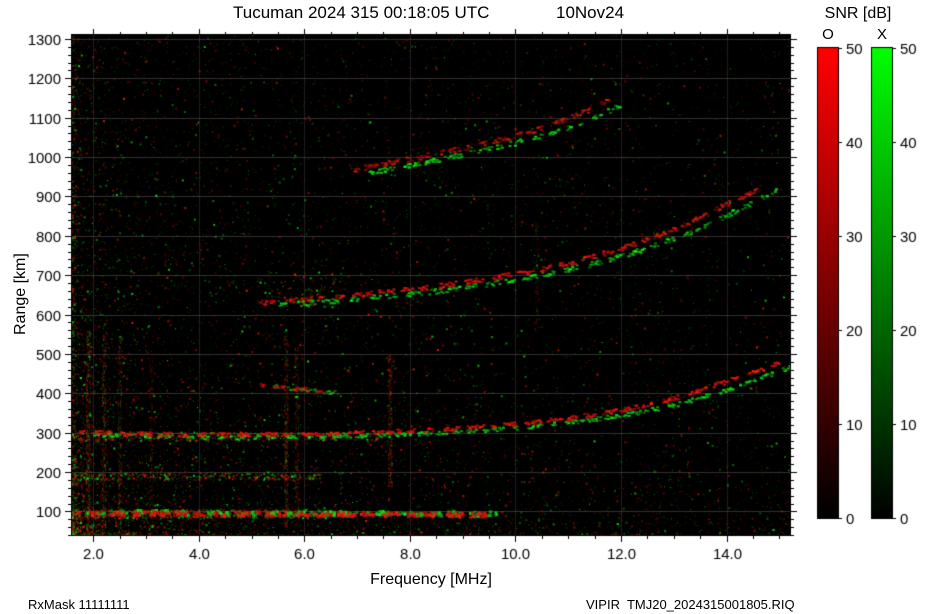 The height and width of the screenshot is (614, 932). I want to click on y-axis-label: Range [km], so click(20, 294).